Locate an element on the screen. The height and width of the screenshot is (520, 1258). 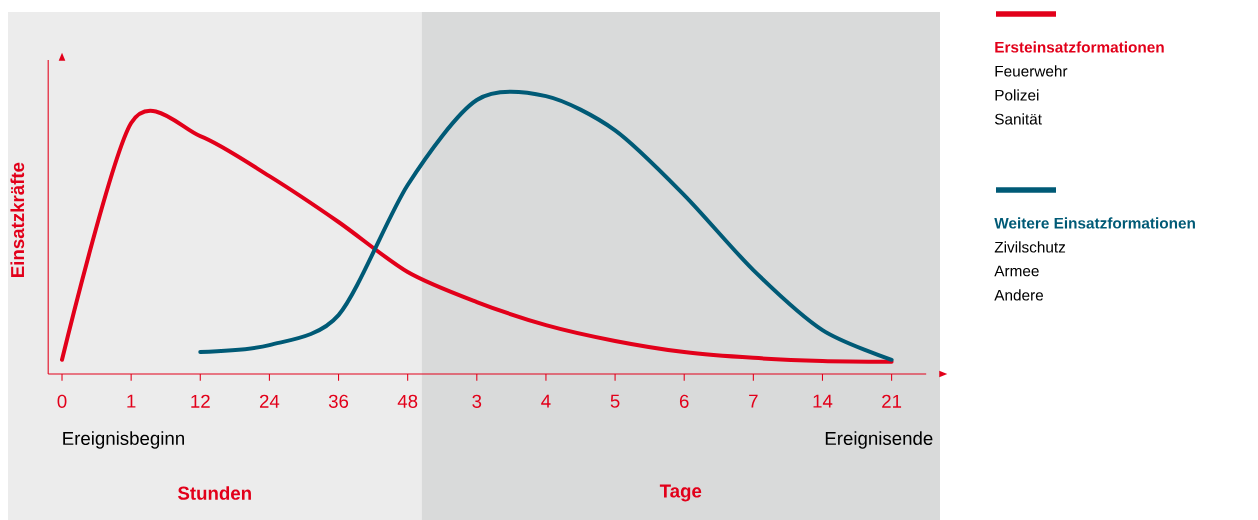
text: Andere is located at coordinates (1019, 295).